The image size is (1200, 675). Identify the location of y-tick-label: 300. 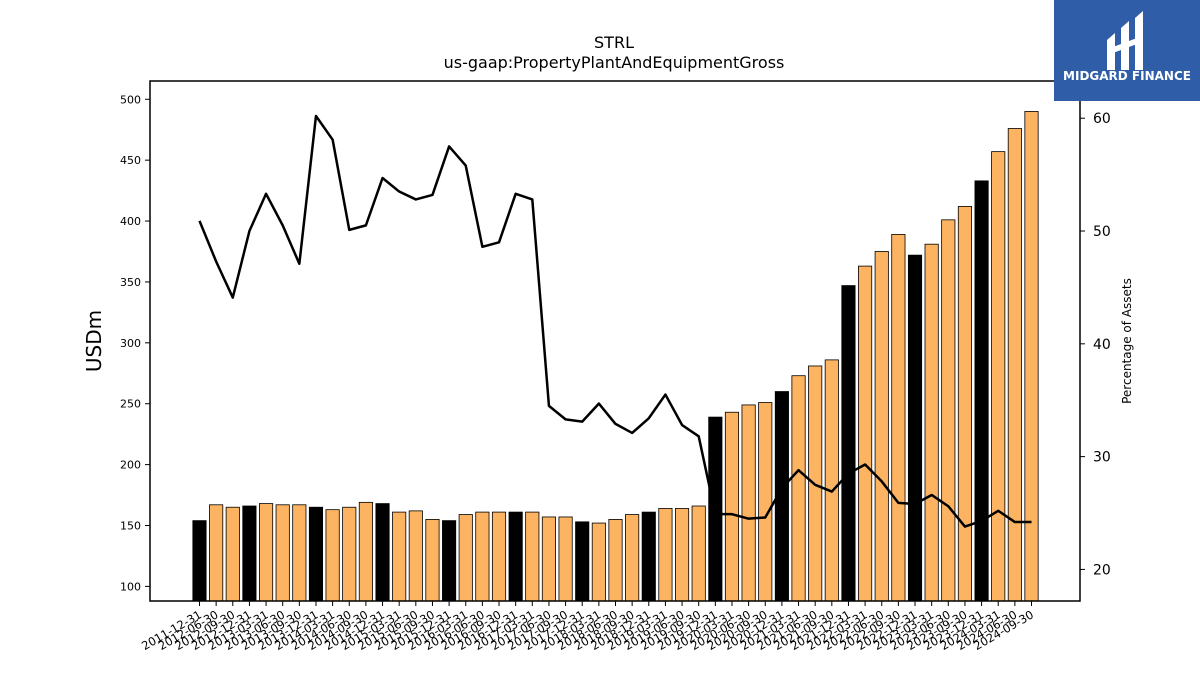
(130, 343).